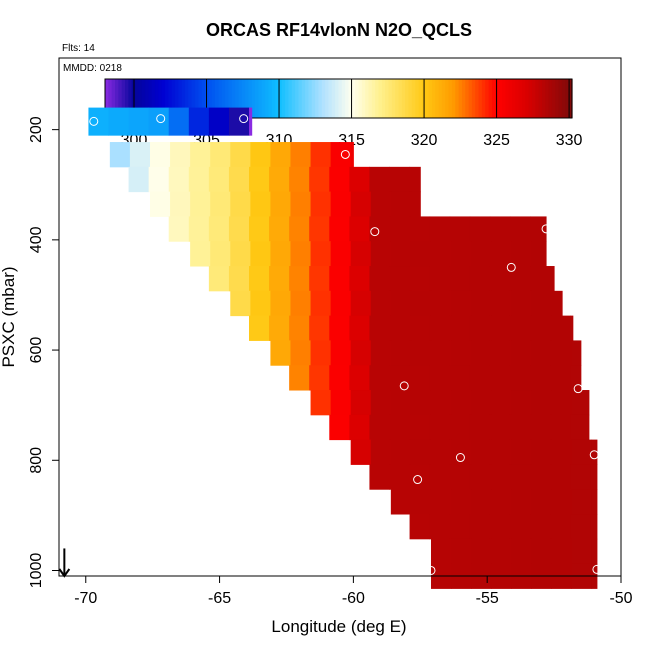 Image resolution: width=650 pixels, height=650 pixels. What do you see at coordinates (375, 232) in the screenshot?
I see `data-point-marker` at bounding box center [375, 232].